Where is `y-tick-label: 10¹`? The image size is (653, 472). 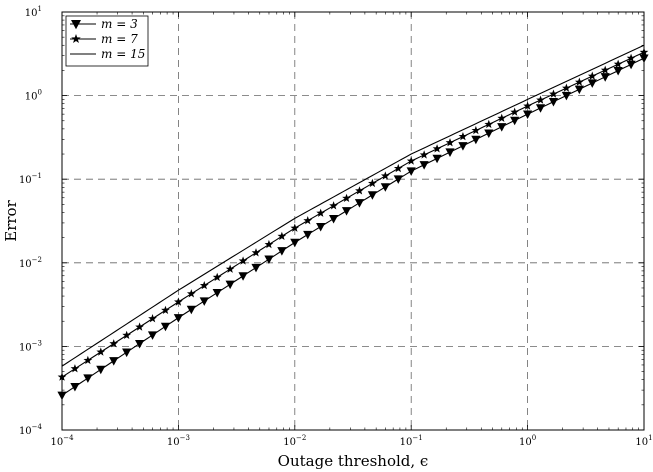
y-tick-label: 10¹ is located at coordinates (33, 12).